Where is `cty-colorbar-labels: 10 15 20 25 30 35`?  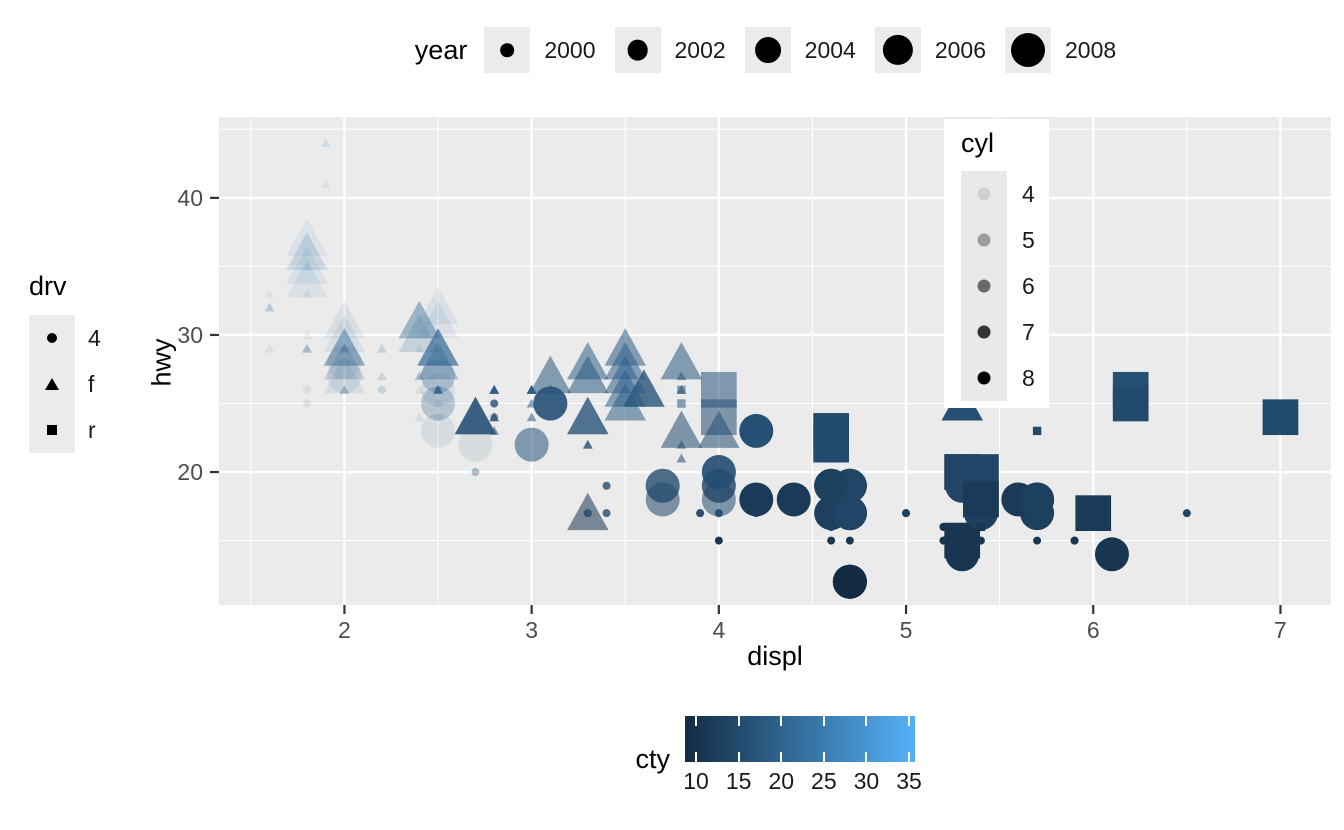 cty-colorbar-labels: 10 15 20 25 30 35 is located at coordinates (802, 782).